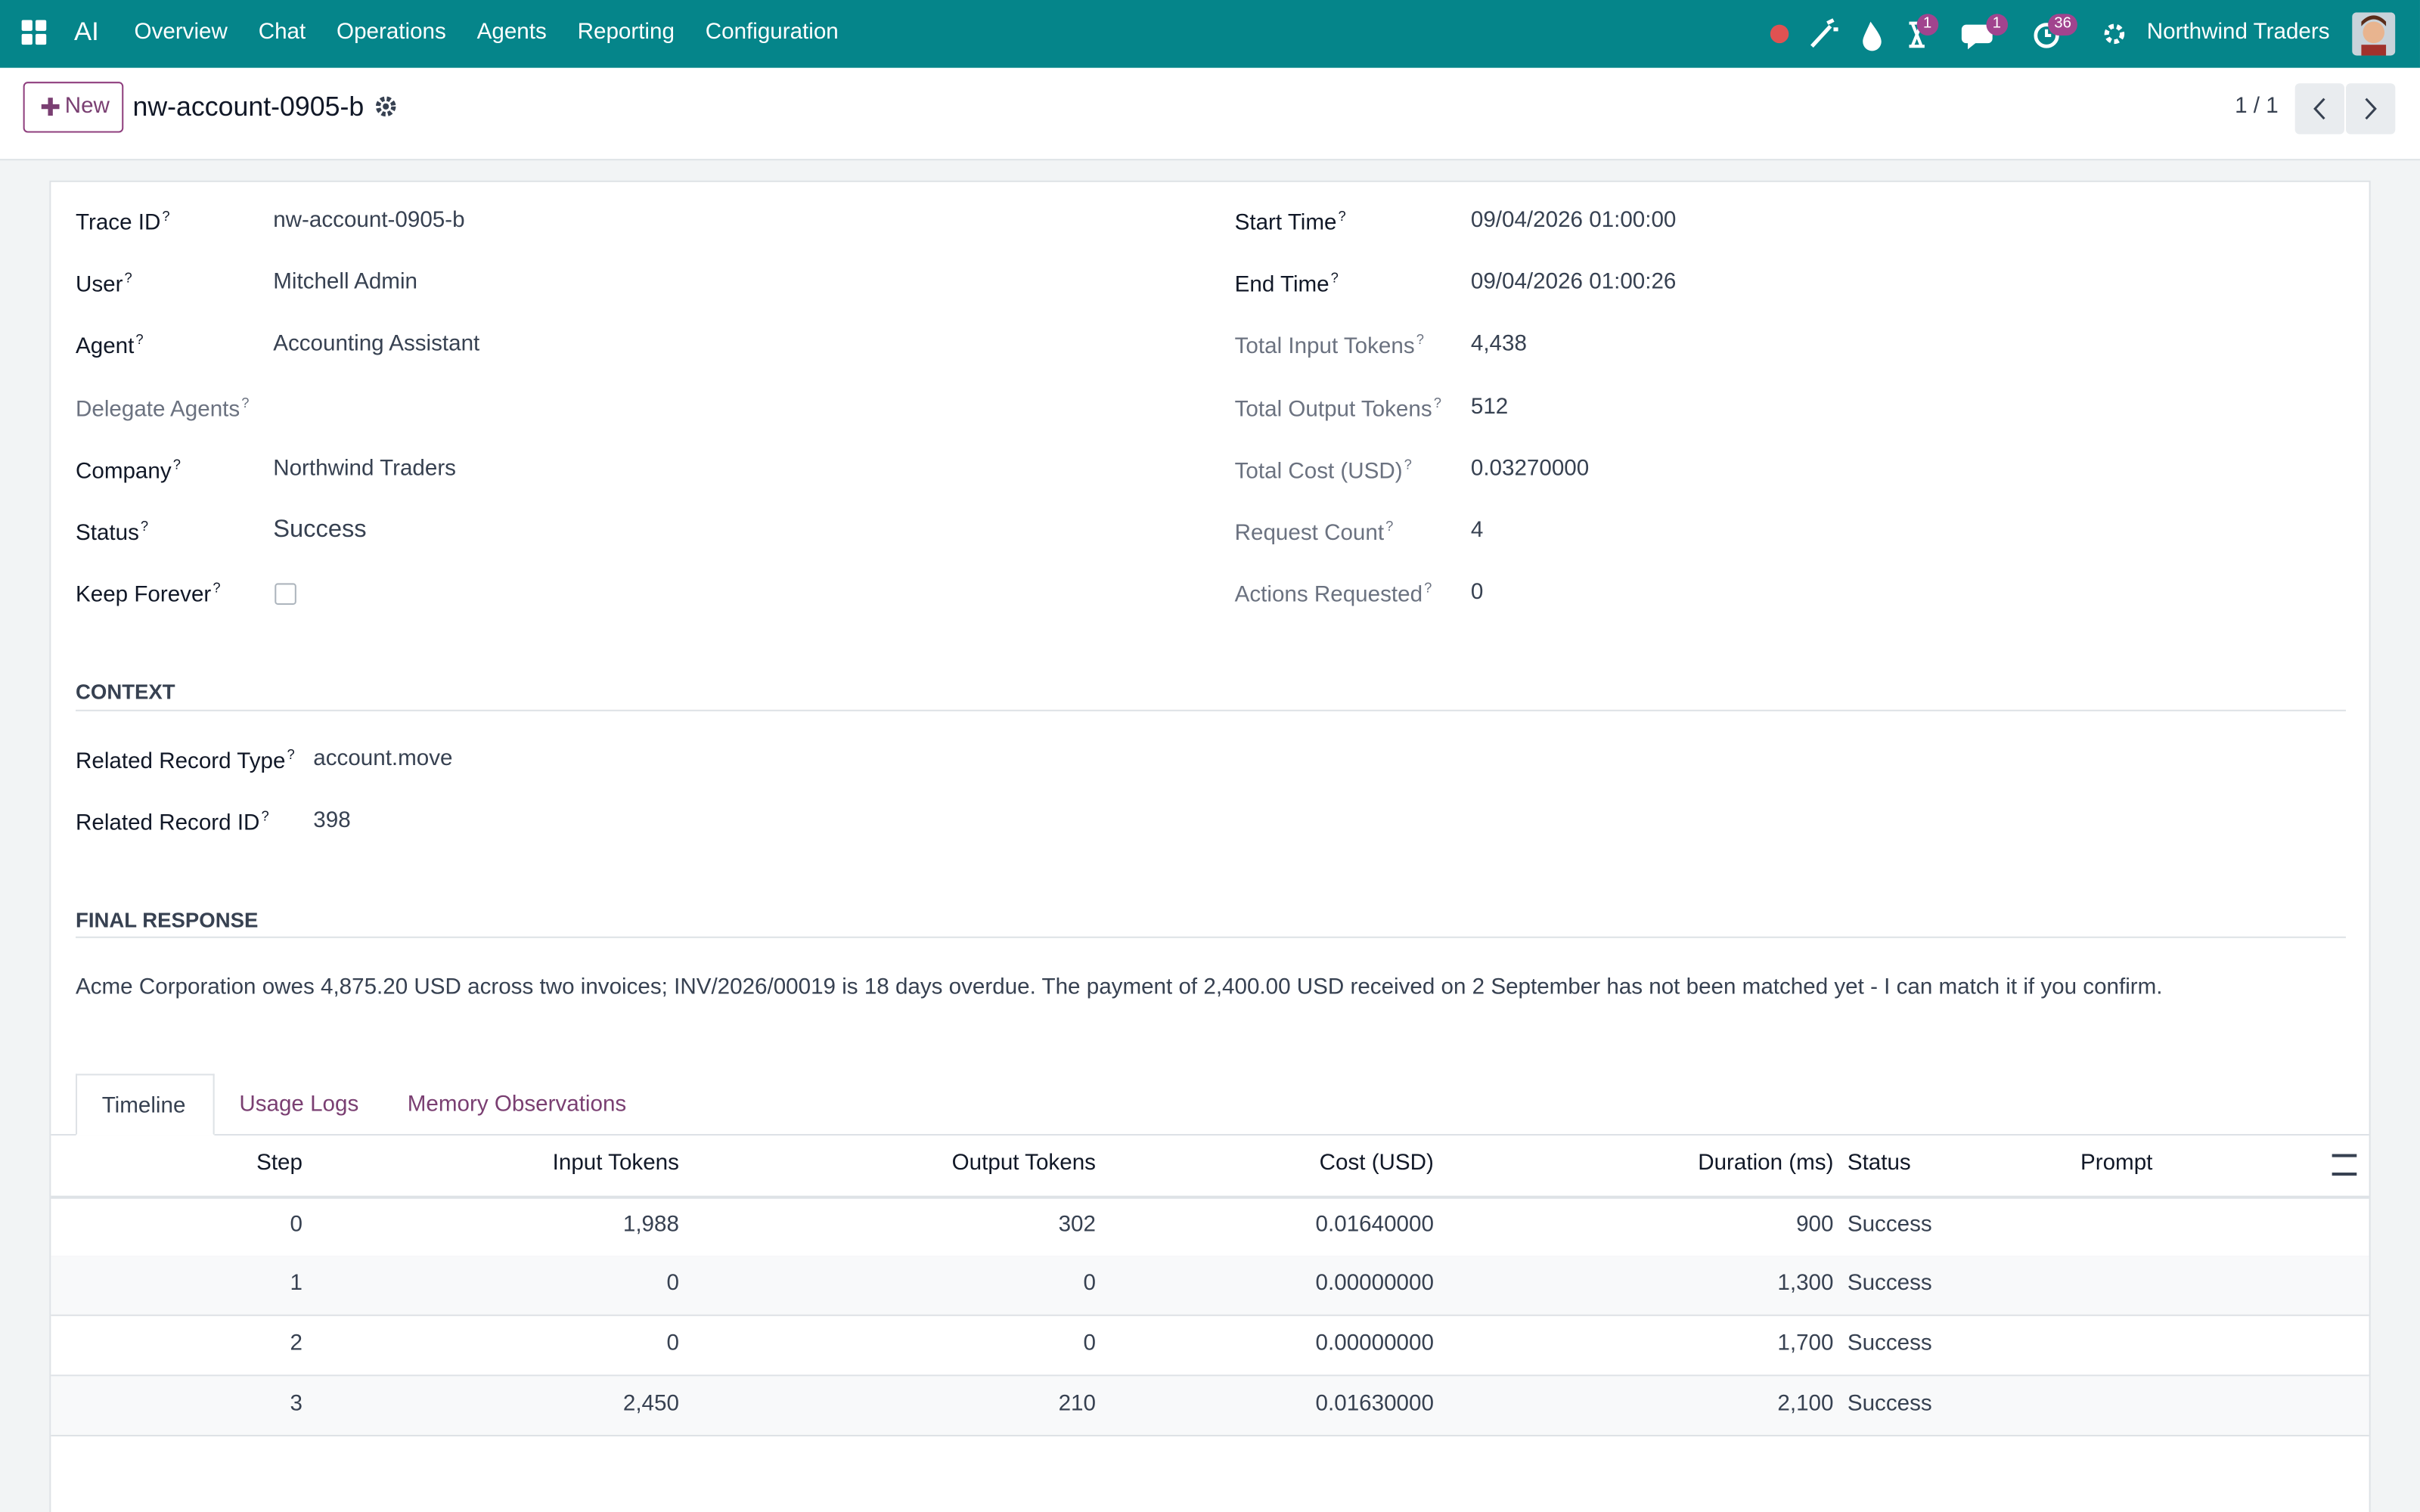  Describe the element at coordinates (2344, 1165) in the screenshot. I see `optional-columns-toggle` at that location.